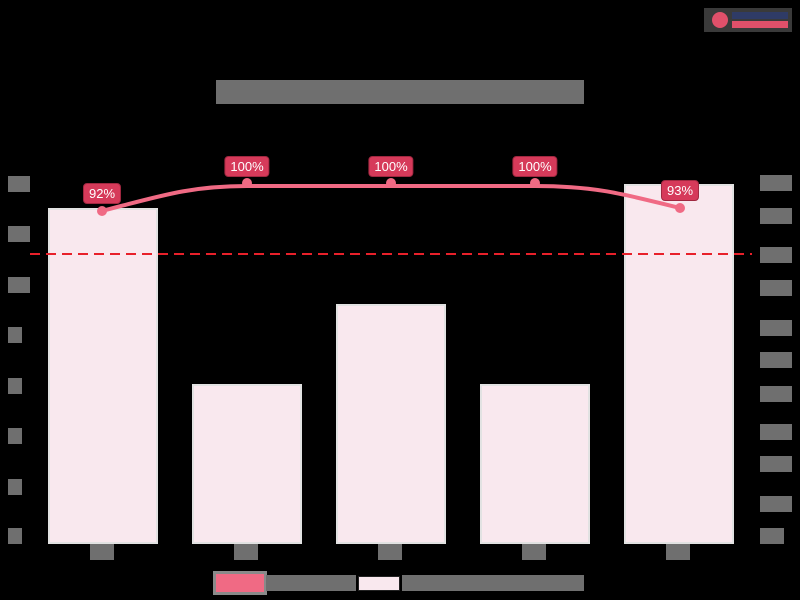  Describe the element at coordinates (240, 583) in the screenshot. I see `legend-line-swatch` at that location.